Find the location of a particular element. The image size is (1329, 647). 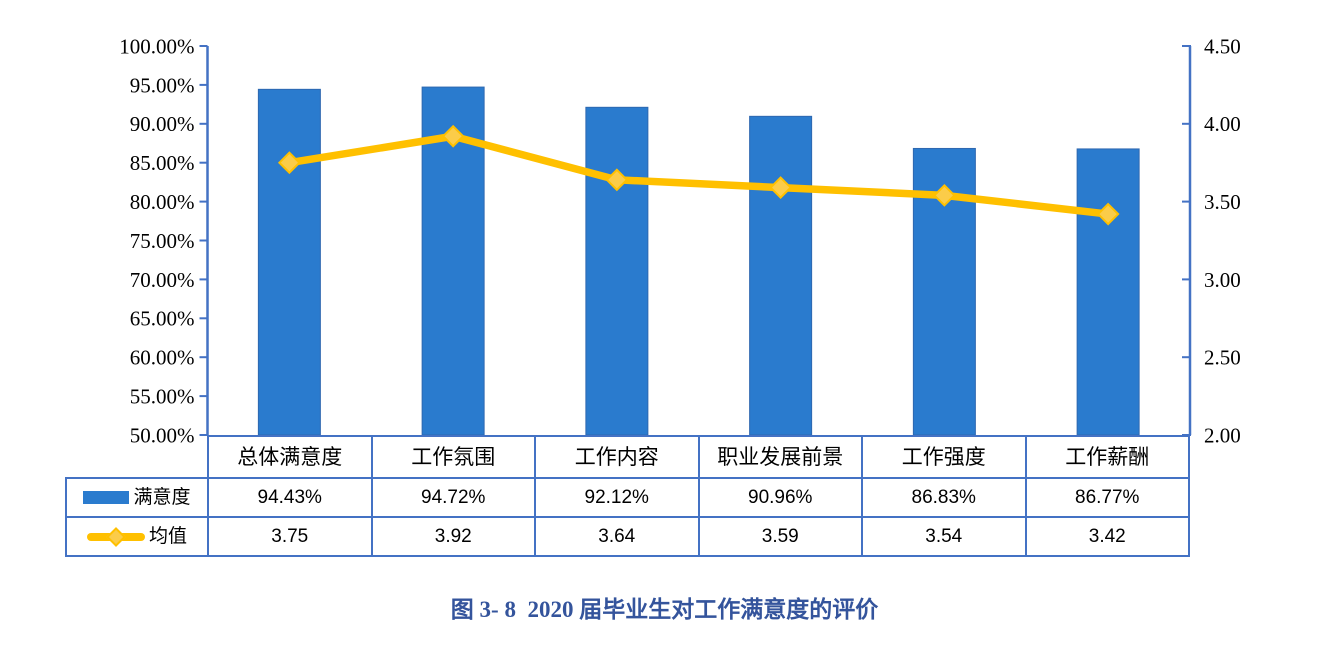

blank-corner-cell is located at coordinates (137, 457).